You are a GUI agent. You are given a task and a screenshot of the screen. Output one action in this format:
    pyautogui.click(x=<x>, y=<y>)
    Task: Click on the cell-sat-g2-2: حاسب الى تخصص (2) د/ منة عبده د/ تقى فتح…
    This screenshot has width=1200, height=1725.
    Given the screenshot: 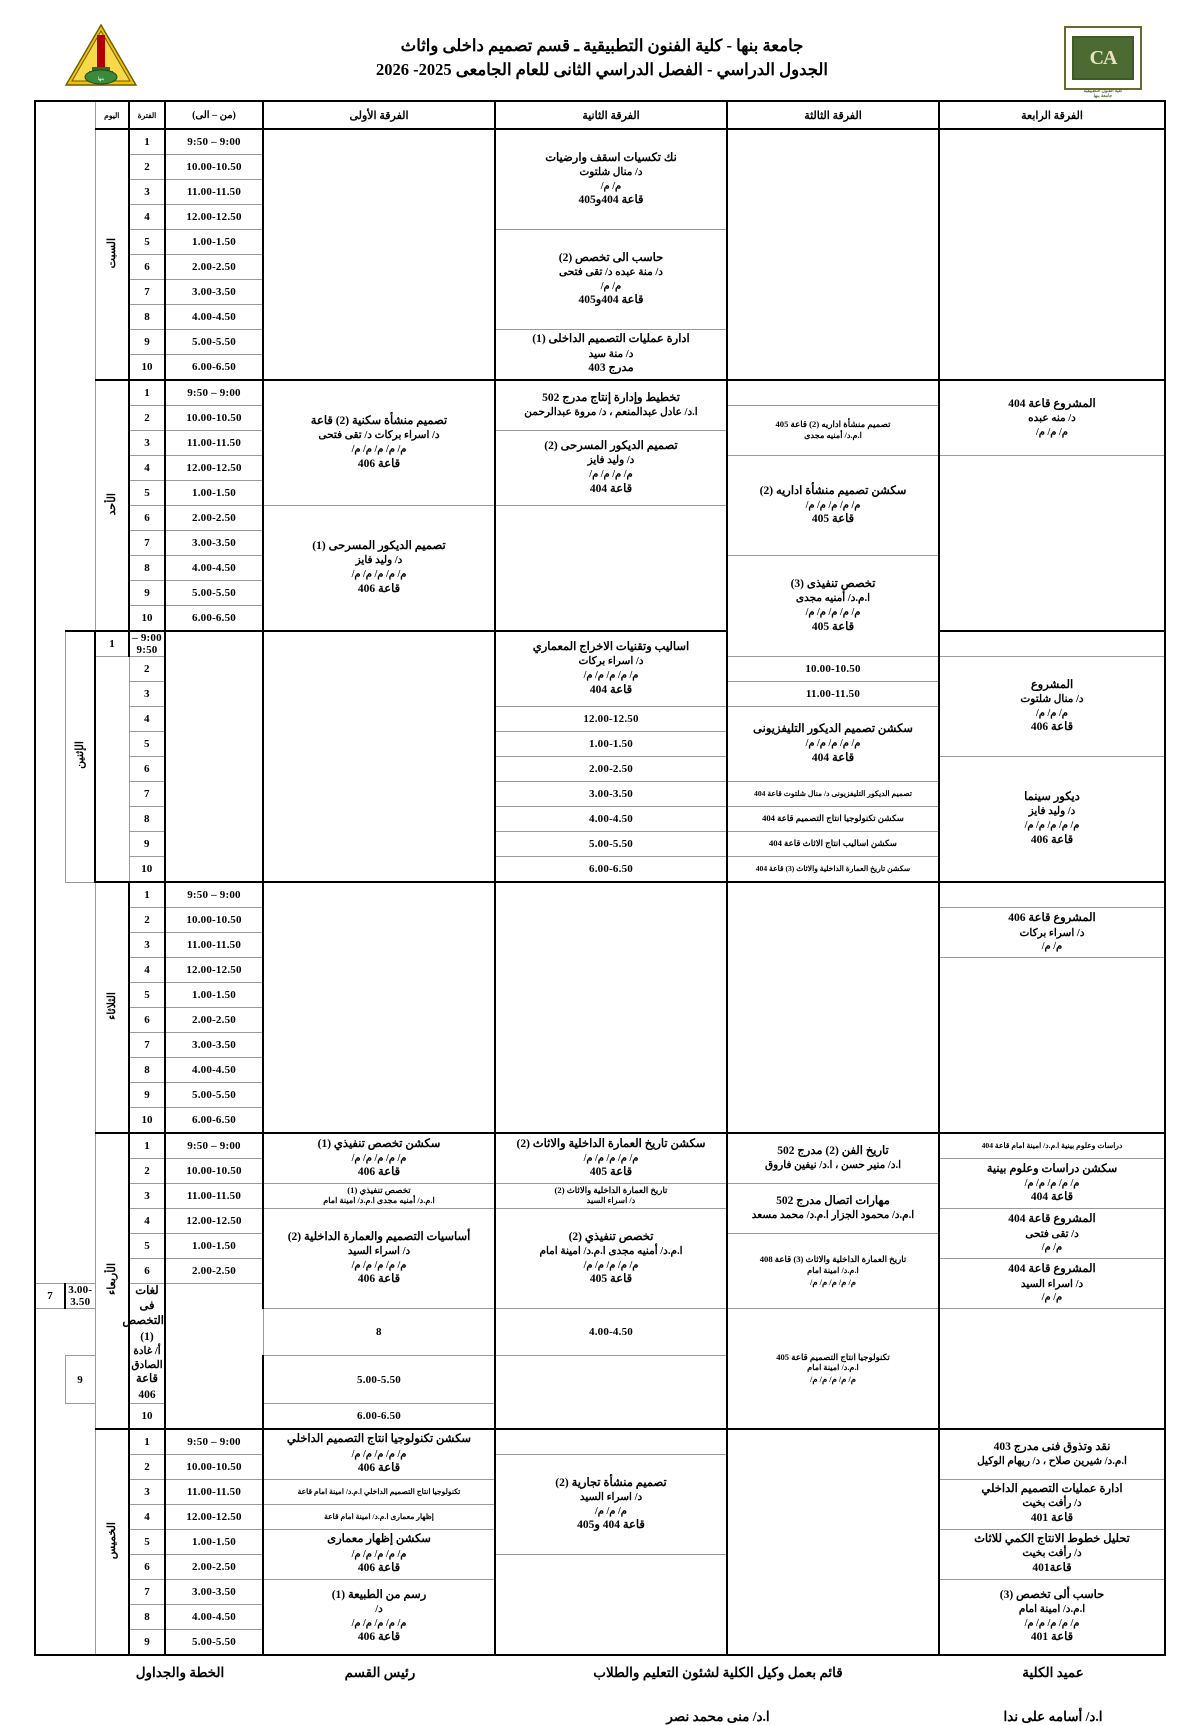 What is the action you would take?
    pyautogui.click(x=611, y=279)
    